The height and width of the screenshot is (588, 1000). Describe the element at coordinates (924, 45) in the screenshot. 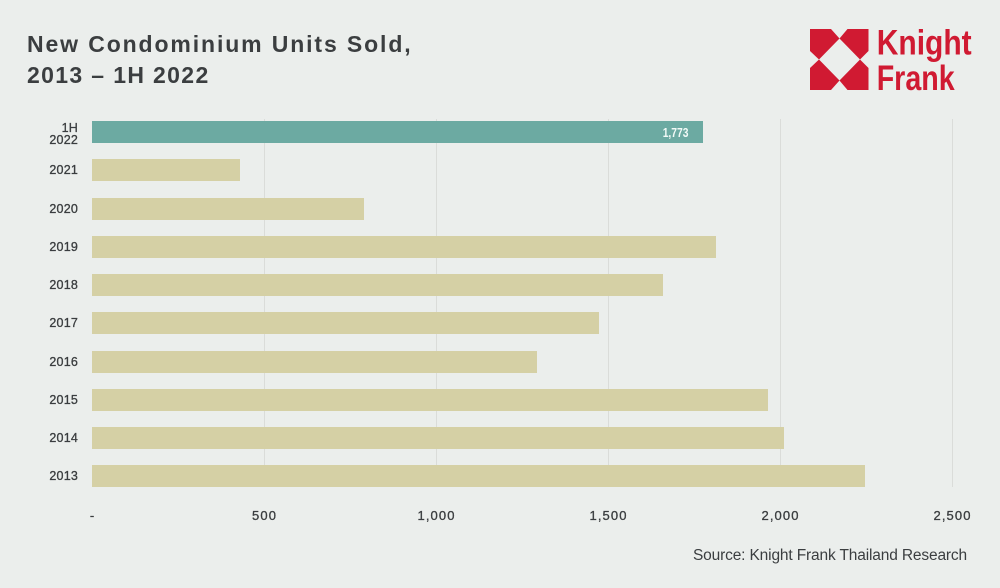

I see `svg-text: Knight` at that location.